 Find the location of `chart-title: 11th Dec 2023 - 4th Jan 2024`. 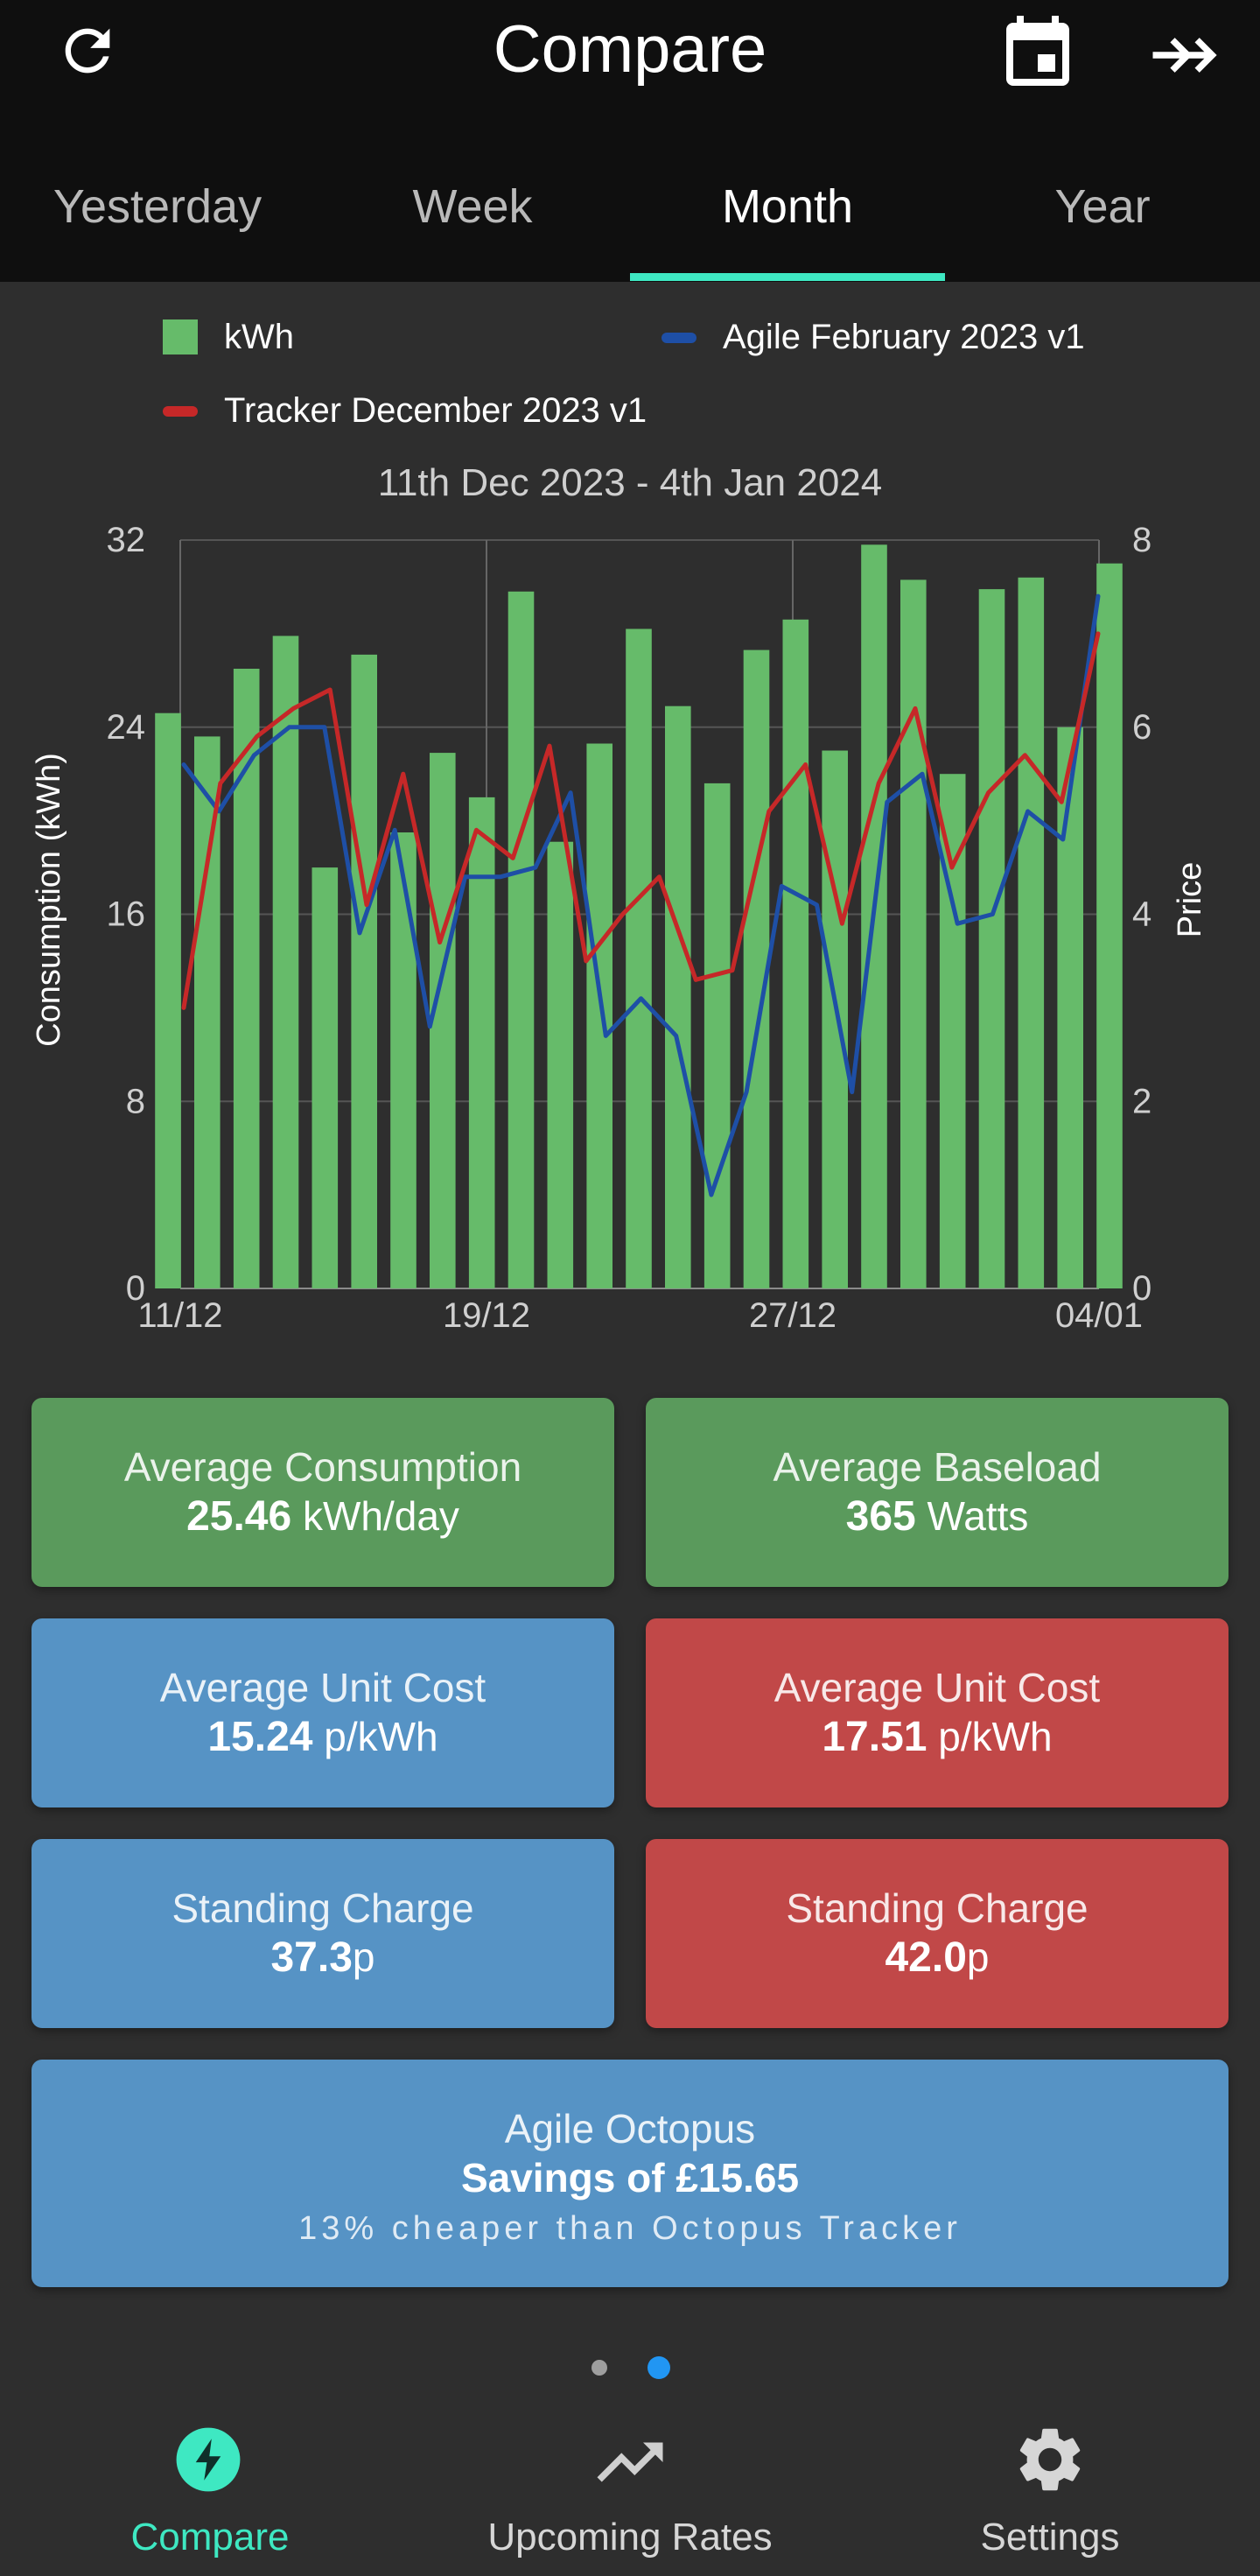

chart-title: 11th Dec 2023 - 4th Jan 2024 is located at coordinates (630, 482).